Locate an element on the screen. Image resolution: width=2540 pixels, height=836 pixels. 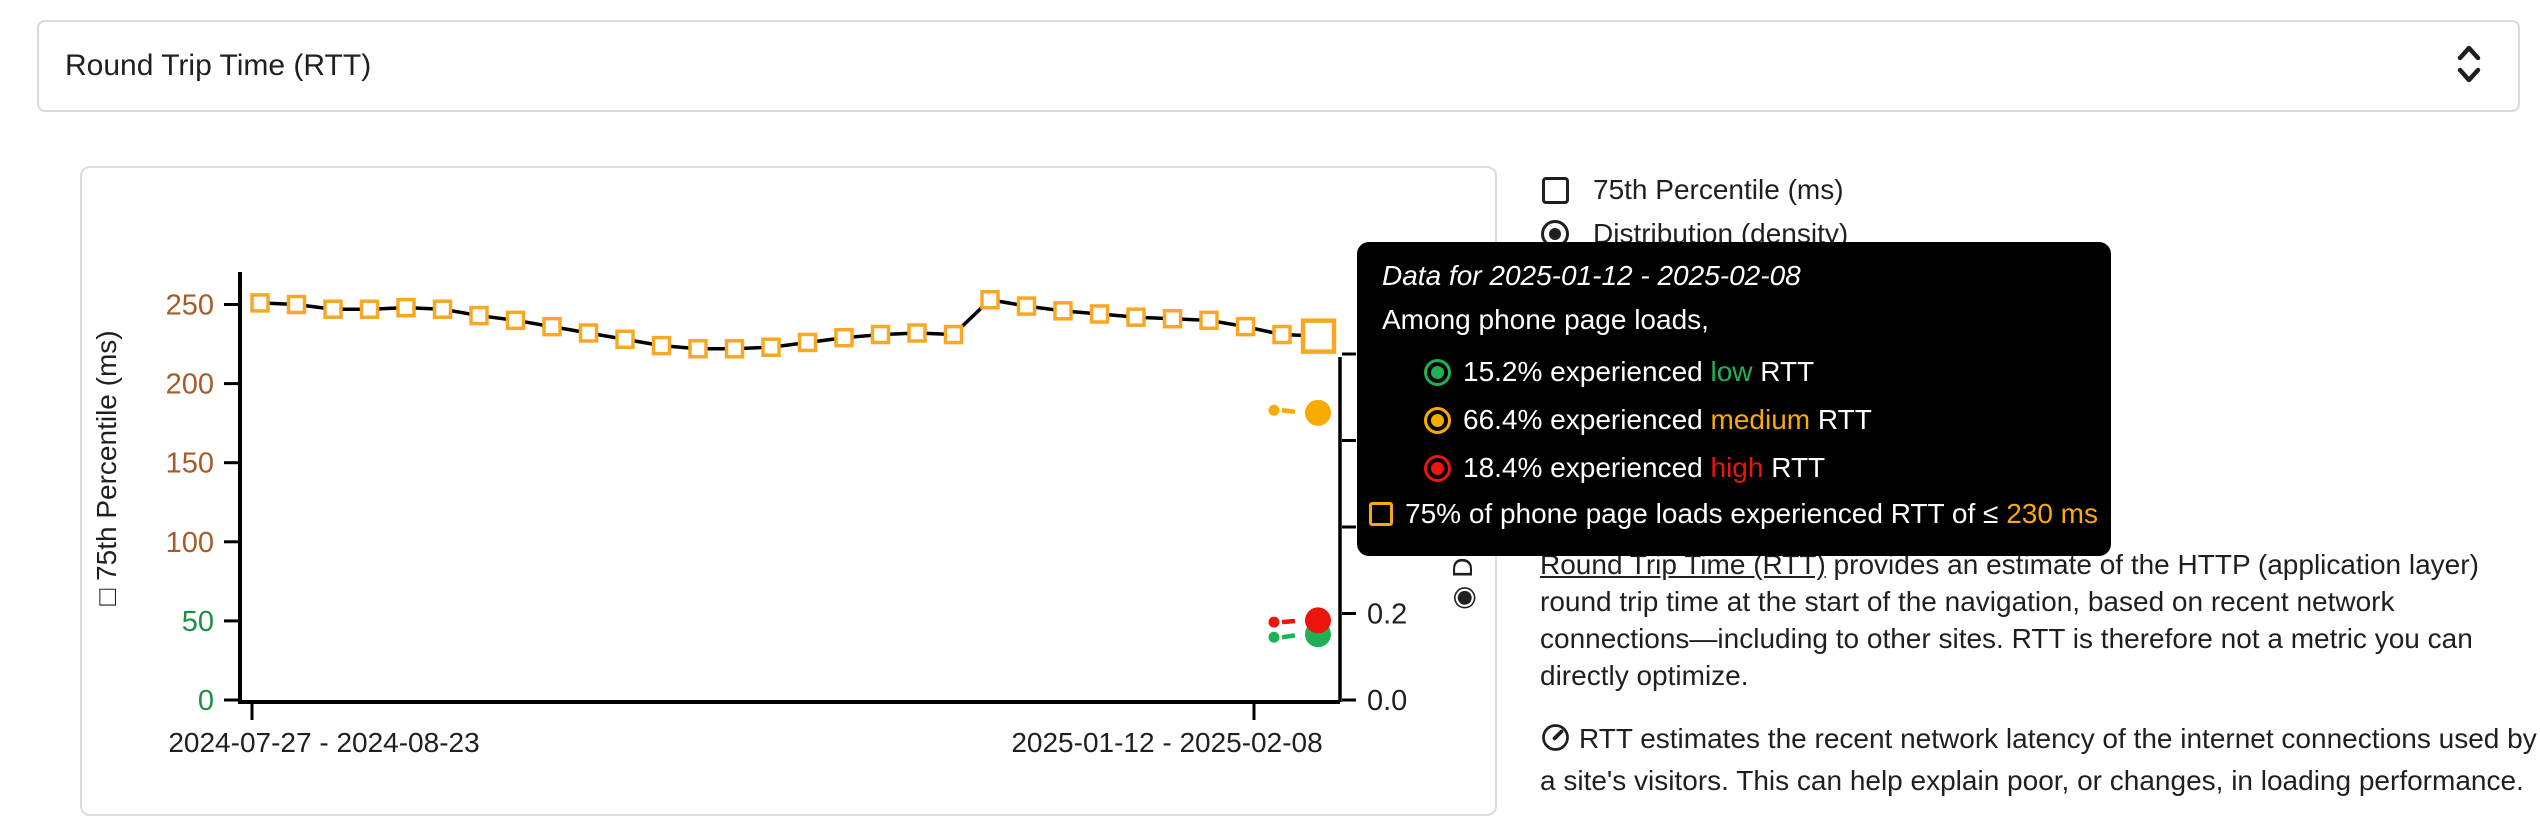
y2-tick-label: 0.2 is located at coordinates (1387, 615).